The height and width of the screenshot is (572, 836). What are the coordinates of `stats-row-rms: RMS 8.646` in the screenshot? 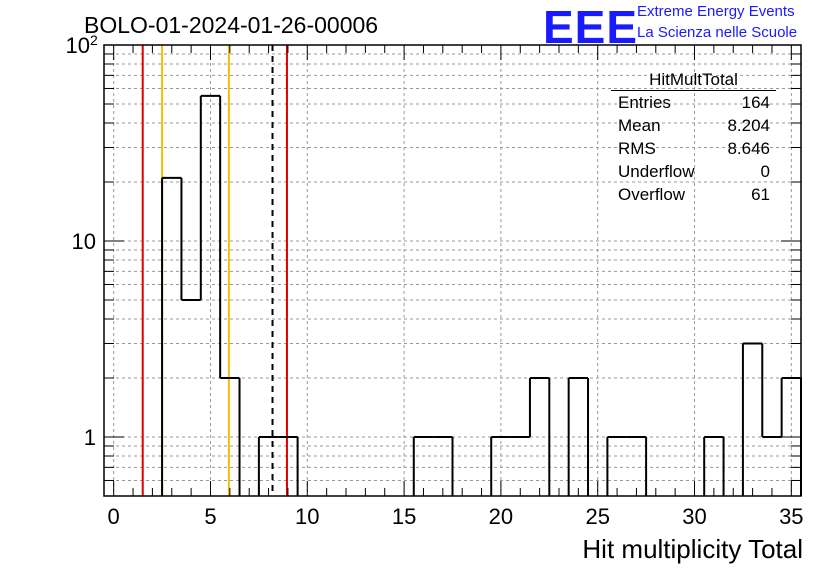 It's located at (693, 148).